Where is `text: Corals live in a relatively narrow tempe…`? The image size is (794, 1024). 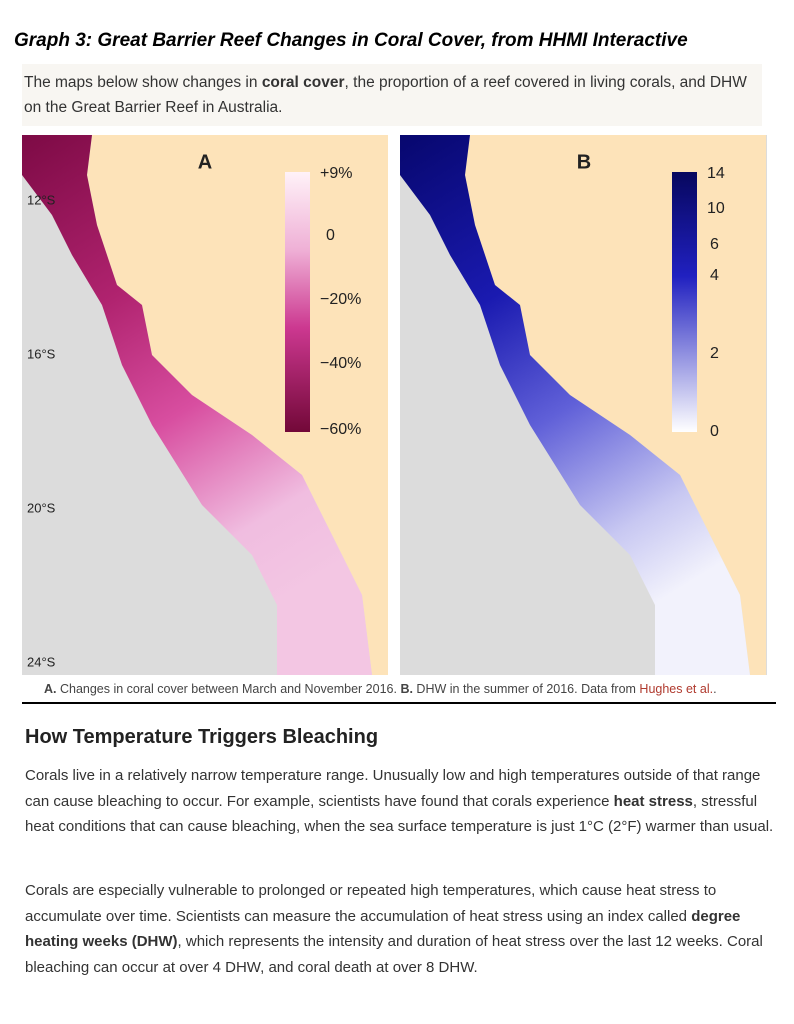 text: Corals live in a relatively narrow tempe… is located at coordinates (393, 788).